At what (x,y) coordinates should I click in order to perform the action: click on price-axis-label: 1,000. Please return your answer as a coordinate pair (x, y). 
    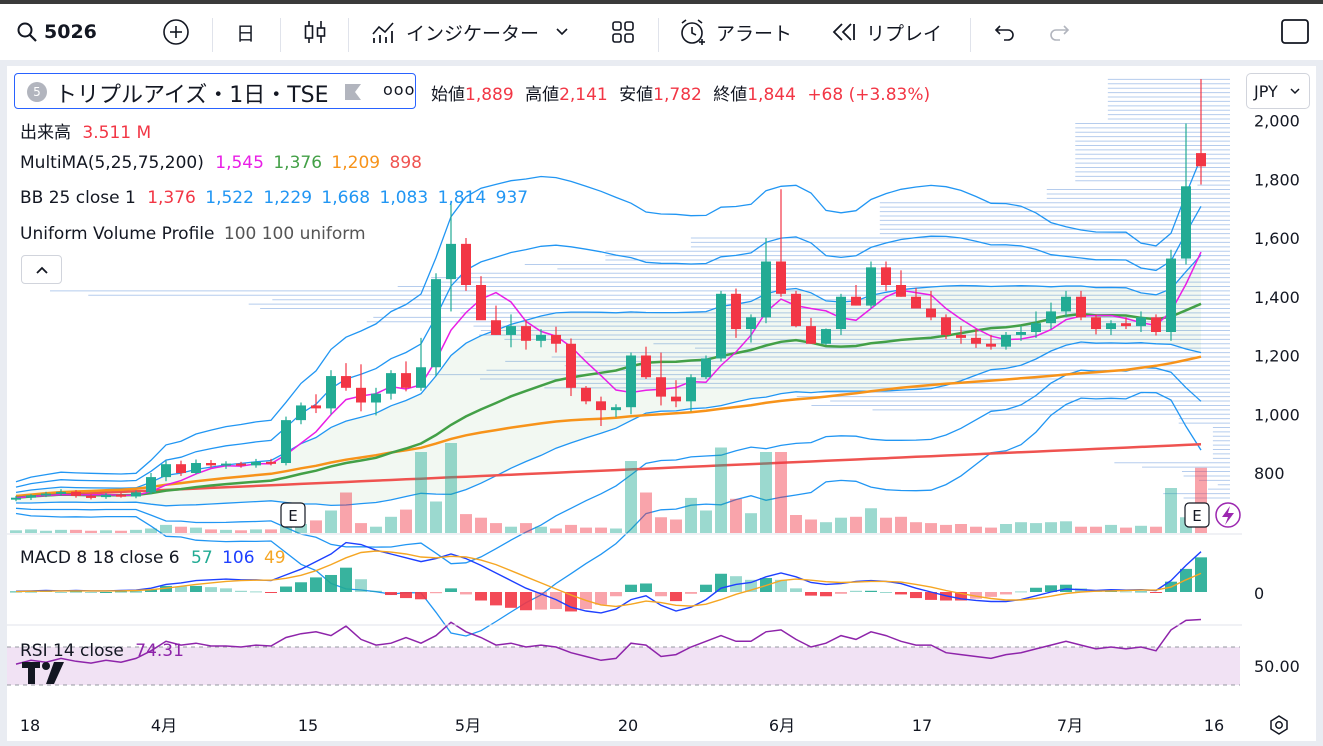
    Looking at the image, I should click on (1277, 414).